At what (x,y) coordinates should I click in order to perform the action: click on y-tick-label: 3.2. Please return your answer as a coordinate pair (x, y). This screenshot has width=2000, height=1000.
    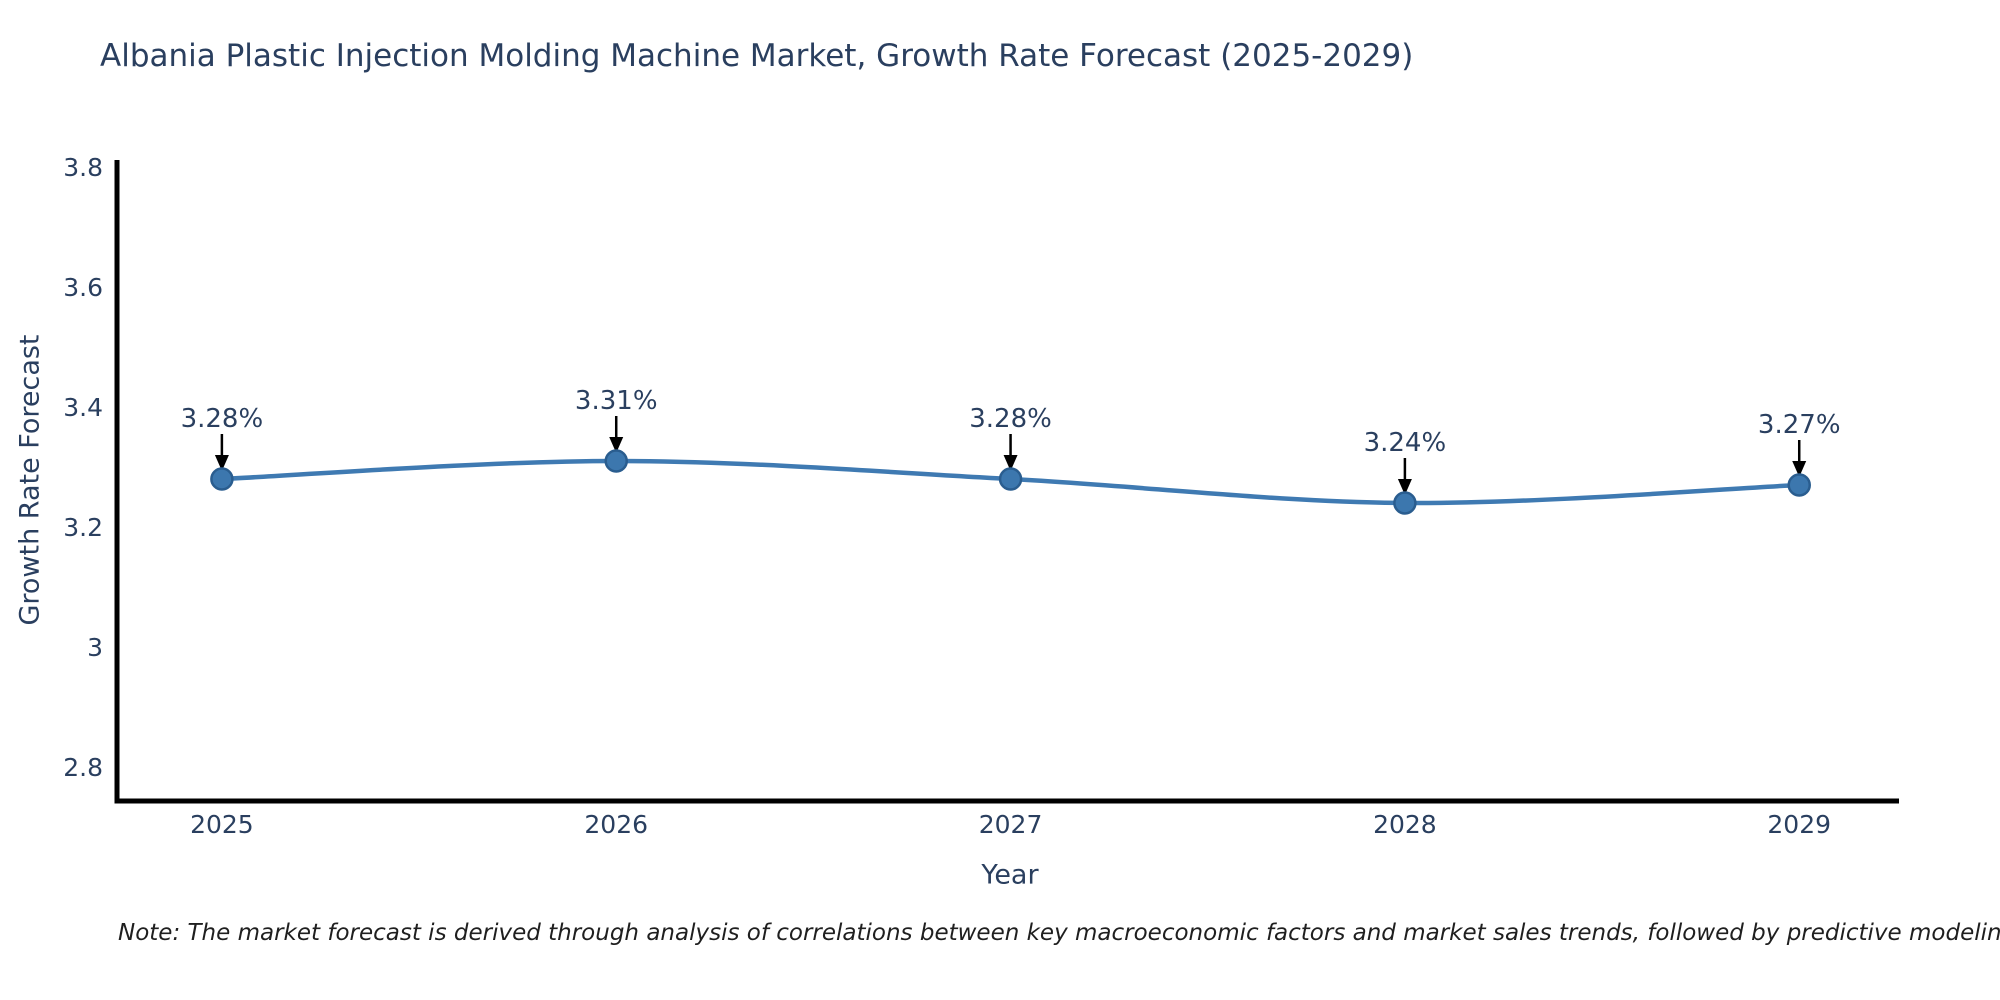
    Looking at the image, I should click on (83, 527).